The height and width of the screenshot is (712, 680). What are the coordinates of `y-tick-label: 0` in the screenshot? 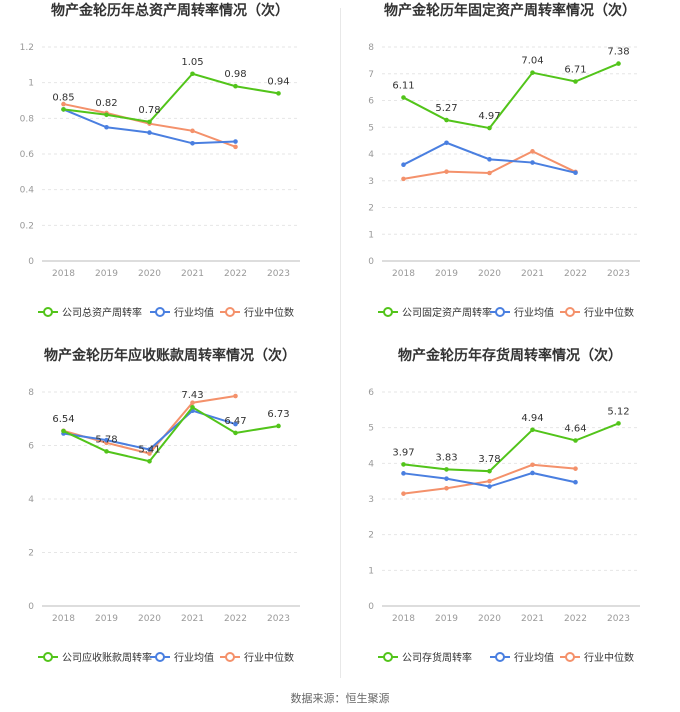 It's located at (371, 262).